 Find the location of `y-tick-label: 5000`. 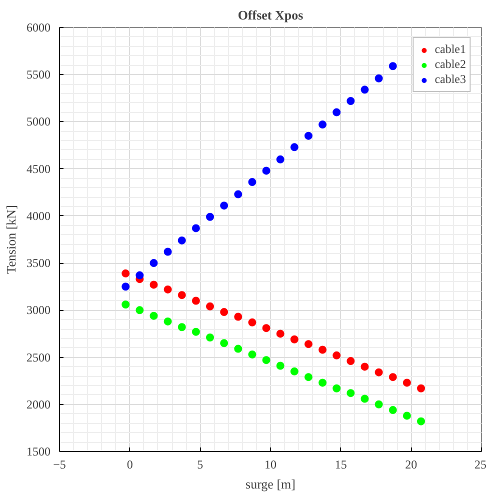

y-tick-label: 5000 is located at coordinates (38, 121).